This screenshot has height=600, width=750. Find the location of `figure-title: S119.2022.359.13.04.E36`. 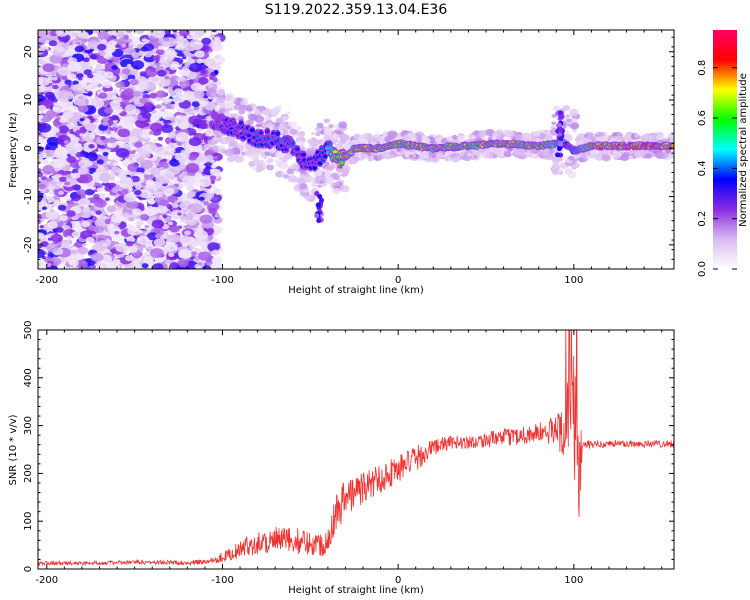

figure-title: S119.2022.359.13.04.E36 is located at coordinates (356, 10).